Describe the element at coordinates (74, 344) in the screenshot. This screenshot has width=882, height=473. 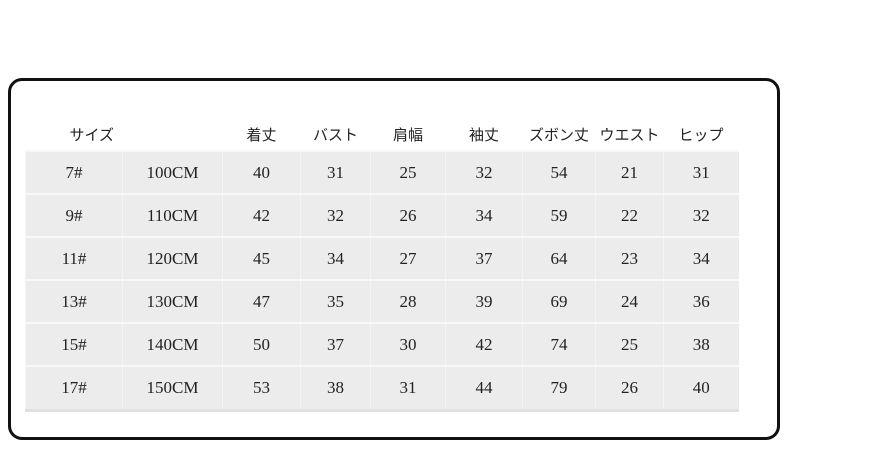
I see `table-cell: 15#` at that location.